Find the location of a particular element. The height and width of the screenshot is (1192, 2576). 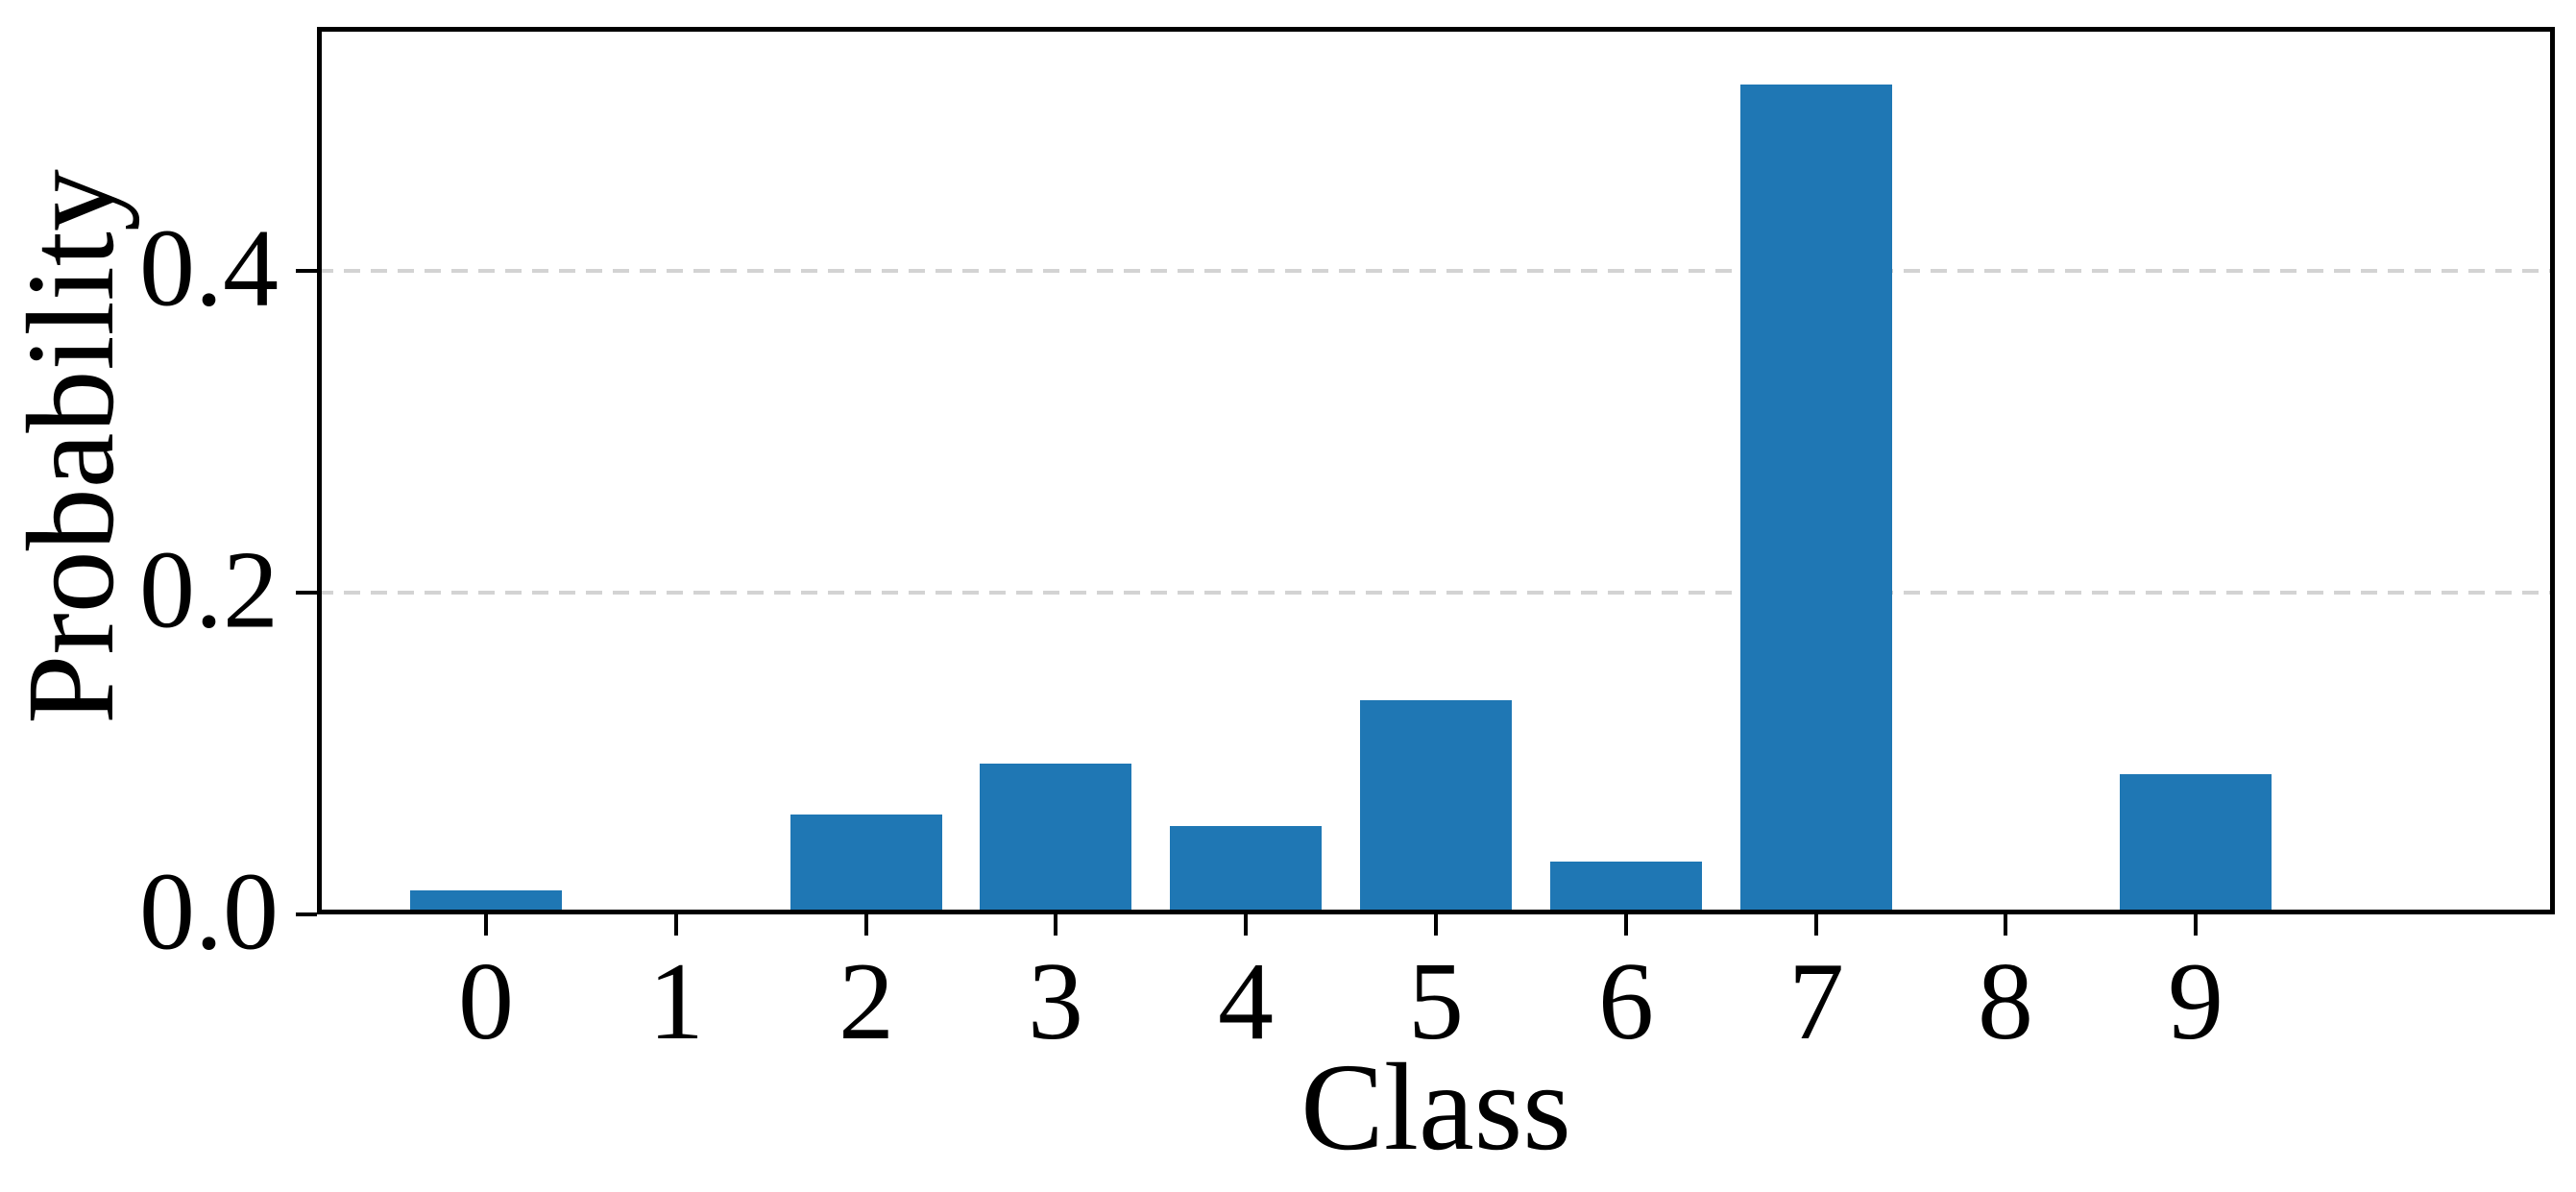

x-tick-label-4: 4 is located at coordinates (1246, 1001).